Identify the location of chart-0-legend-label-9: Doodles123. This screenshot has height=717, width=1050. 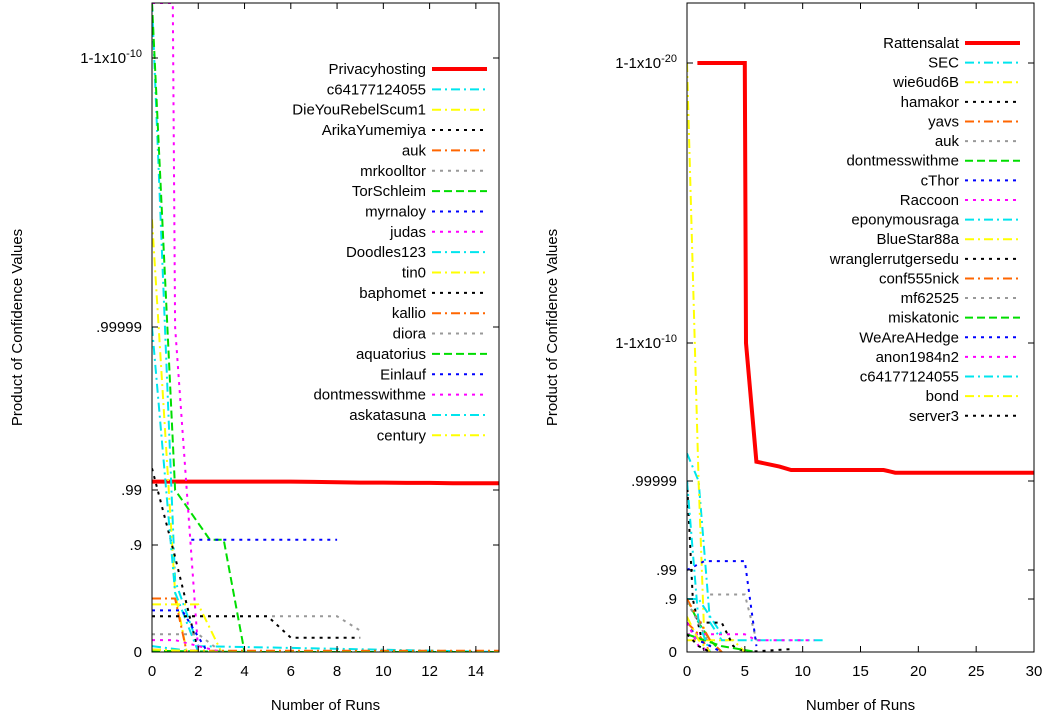
(386, 252).